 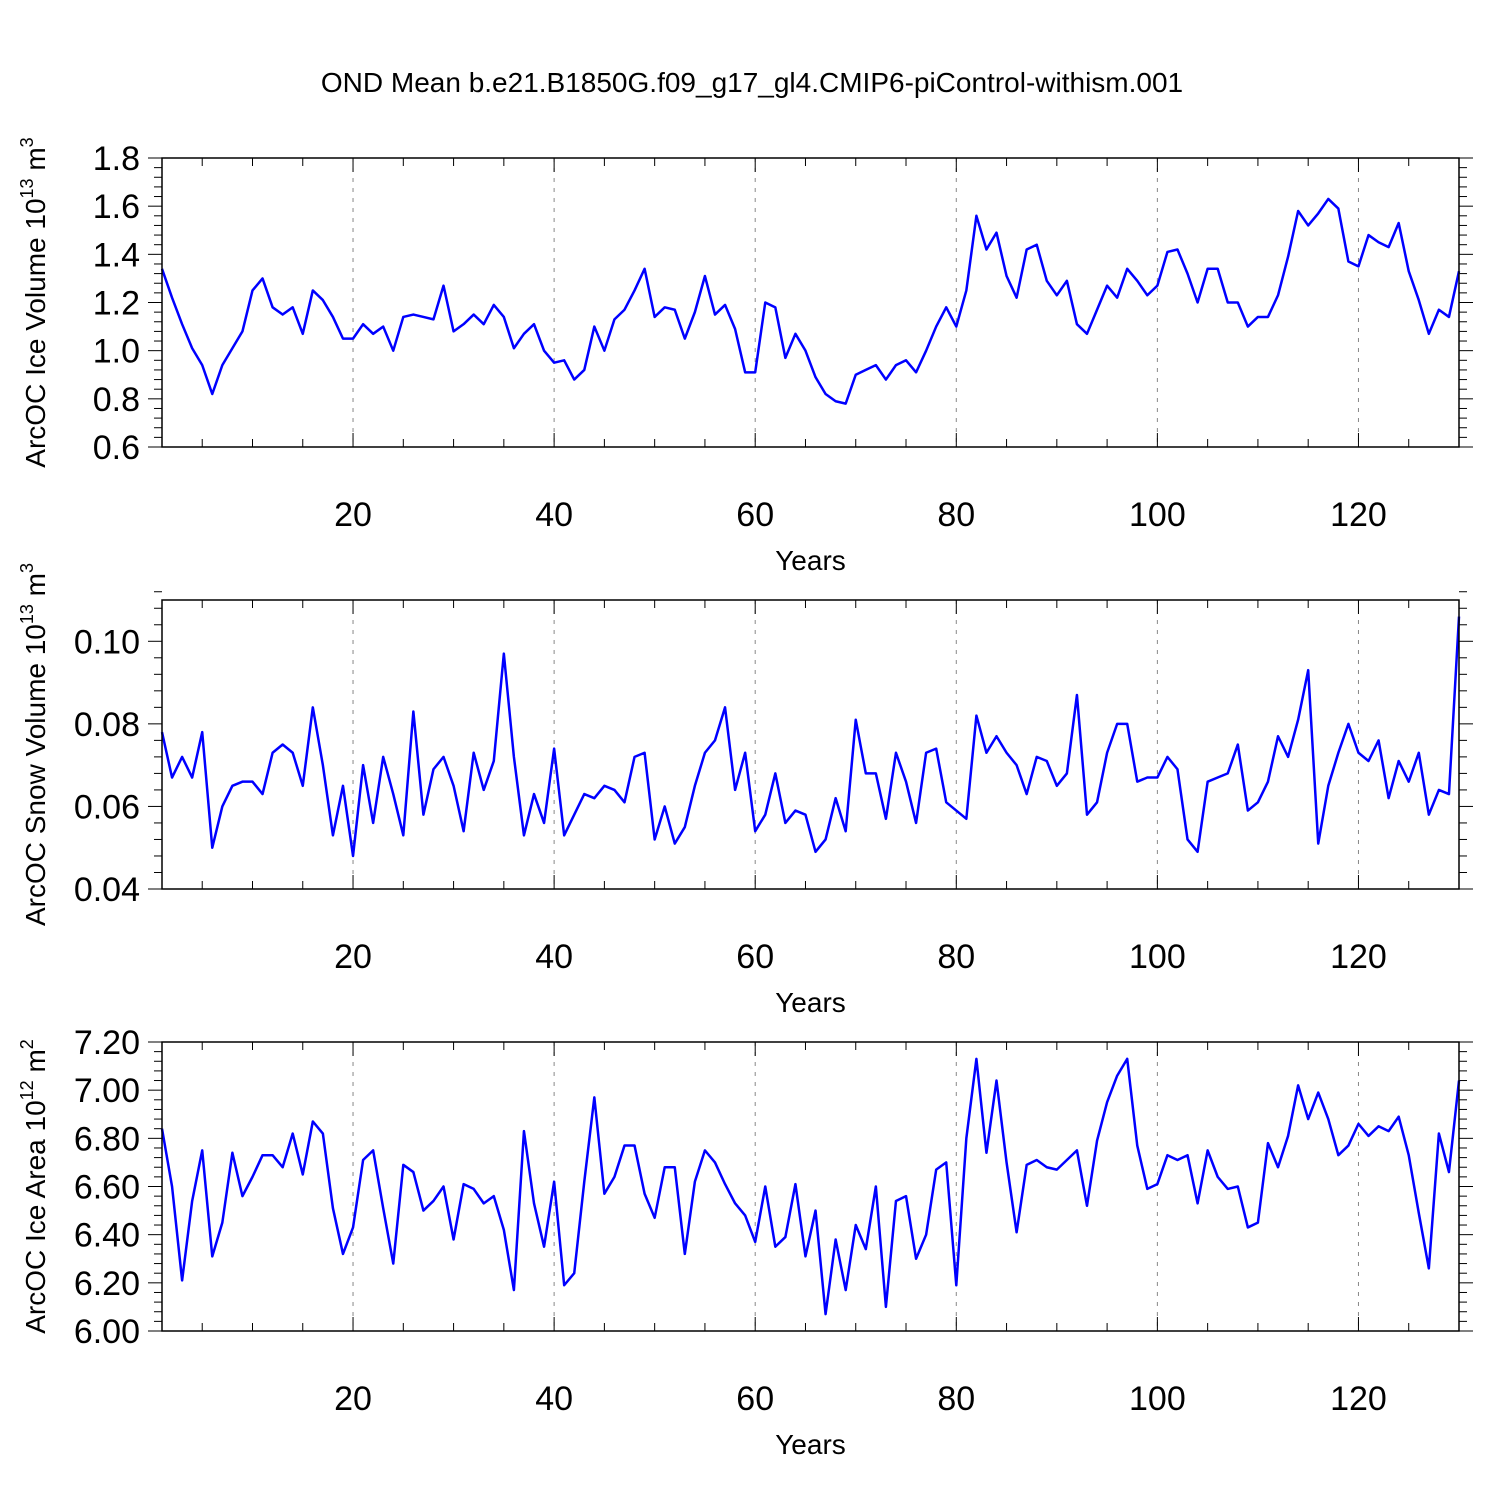 What do you see at coordinates (107, 807) in the screenshot?
I see `y-tick-label: 0.06` at bounding box center [107, 807].